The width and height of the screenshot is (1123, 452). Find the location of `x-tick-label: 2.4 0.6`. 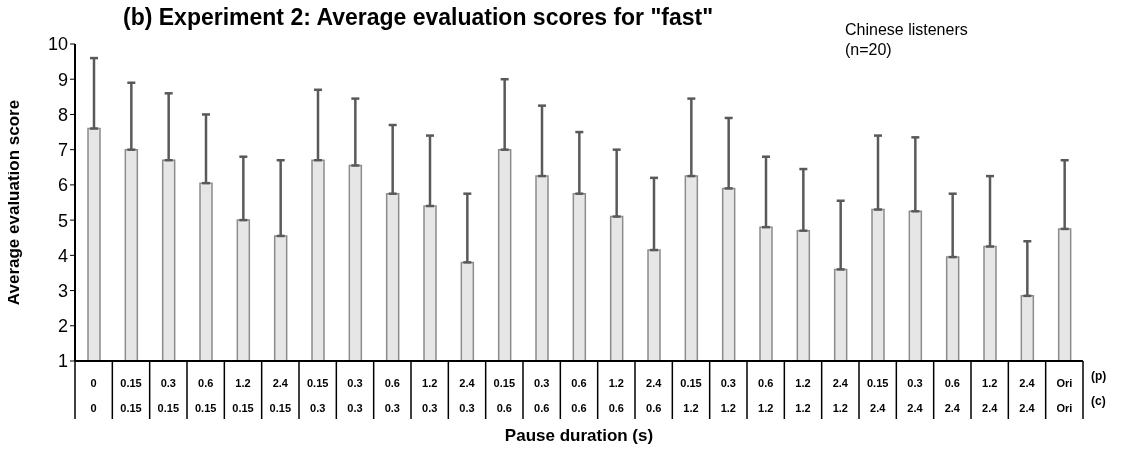

x-tick-label: 2.4 0.6 is located at coordinates (654, 395).